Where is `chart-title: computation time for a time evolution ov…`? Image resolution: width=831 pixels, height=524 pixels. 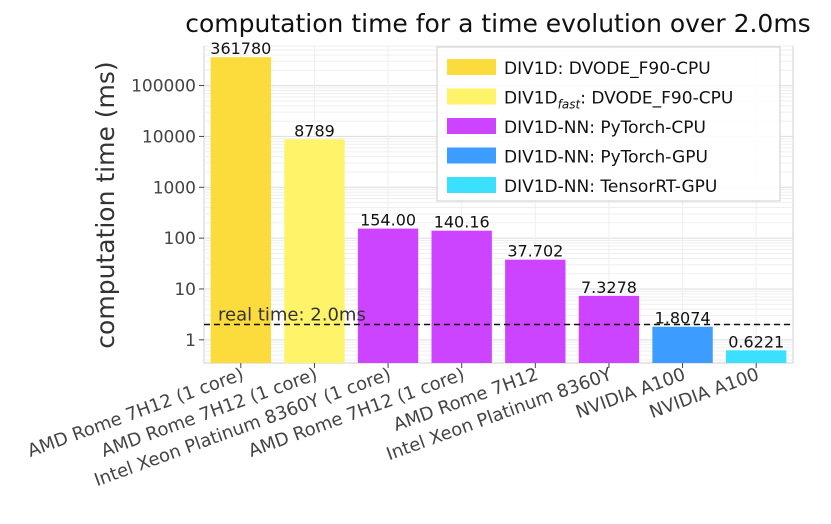 chart-title: computation time for a time evolution ov… is located at coordinates (497, 23).